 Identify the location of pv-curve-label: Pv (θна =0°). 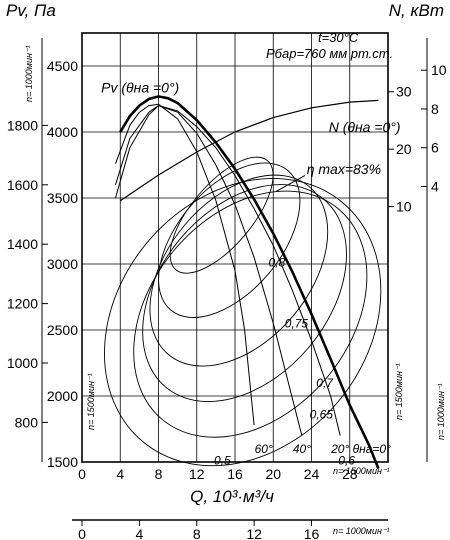
(140, 87).